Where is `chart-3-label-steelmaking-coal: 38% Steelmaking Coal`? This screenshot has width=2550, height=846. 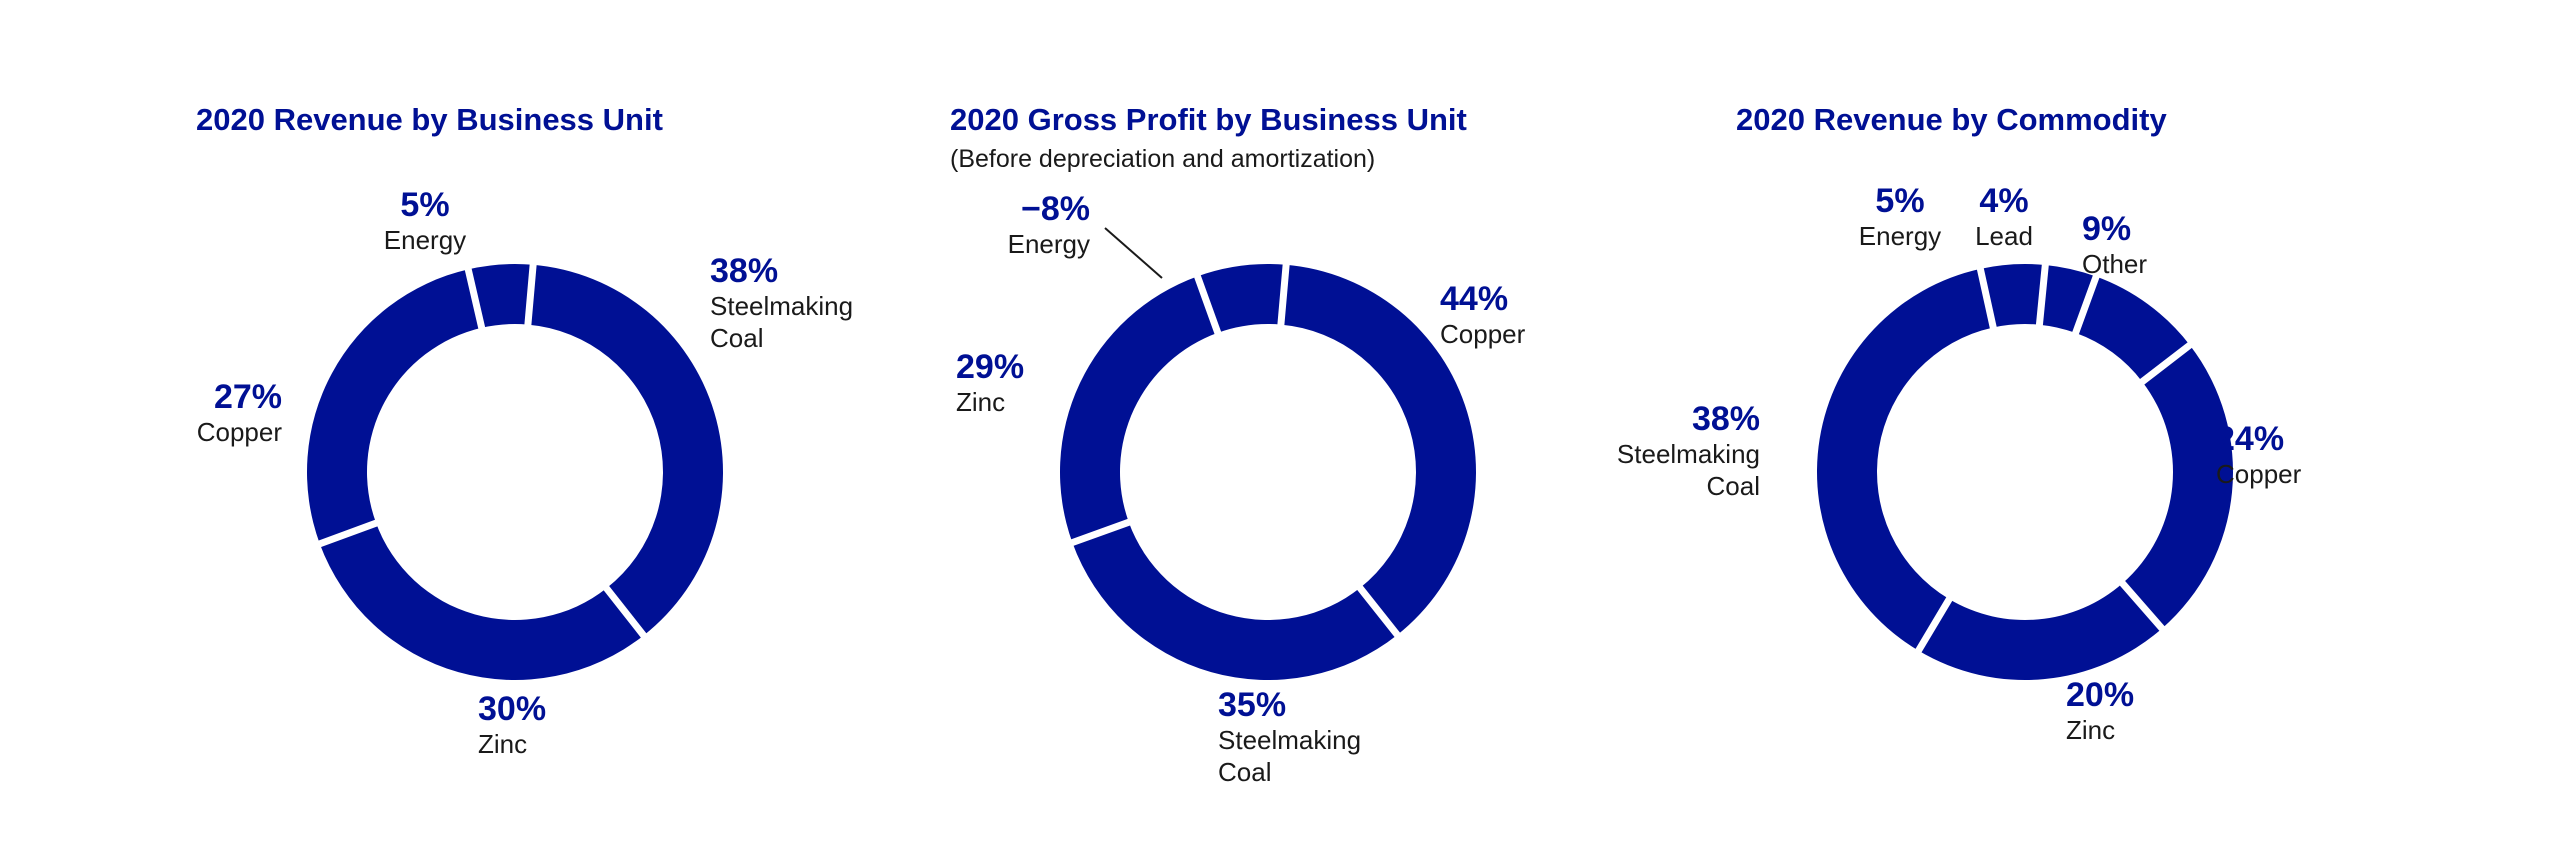
chart-3-label-steelmaking-coal: 38% Steelmaking Coal is located at coordinates (1680, 451).